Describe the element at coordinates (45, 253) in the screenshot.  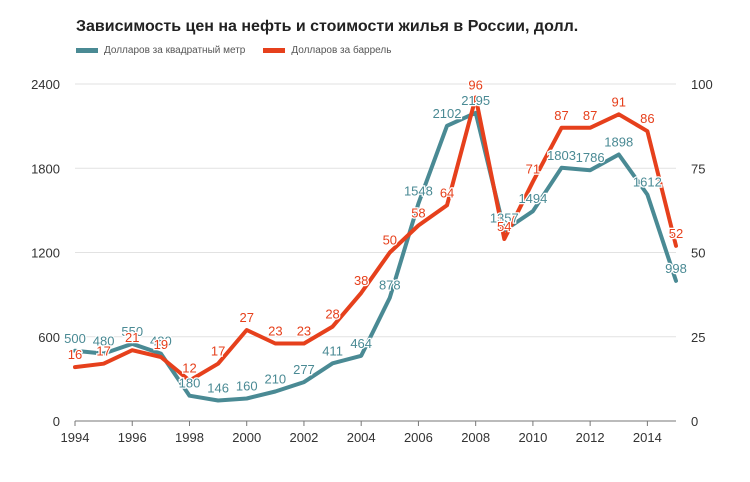
I see `y-left-tick-label: 1200` at that location.